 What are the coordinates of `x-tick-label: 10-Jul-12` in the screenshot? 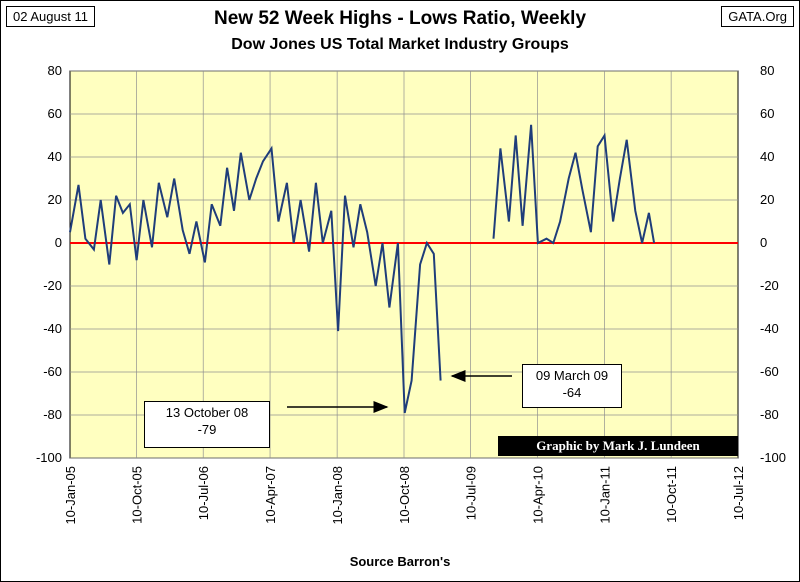 It's located at (738, 493).